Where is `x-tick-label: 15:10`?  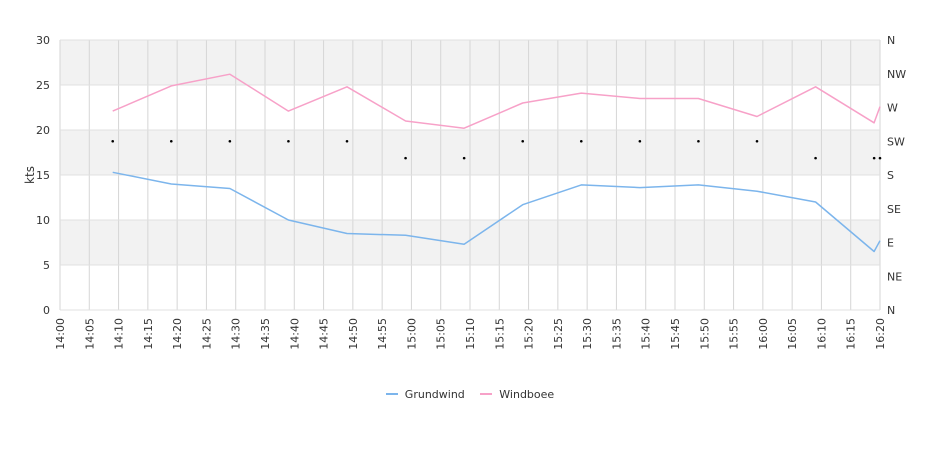
x-tick-label: 15:10 is located at coordinates (470, 334).